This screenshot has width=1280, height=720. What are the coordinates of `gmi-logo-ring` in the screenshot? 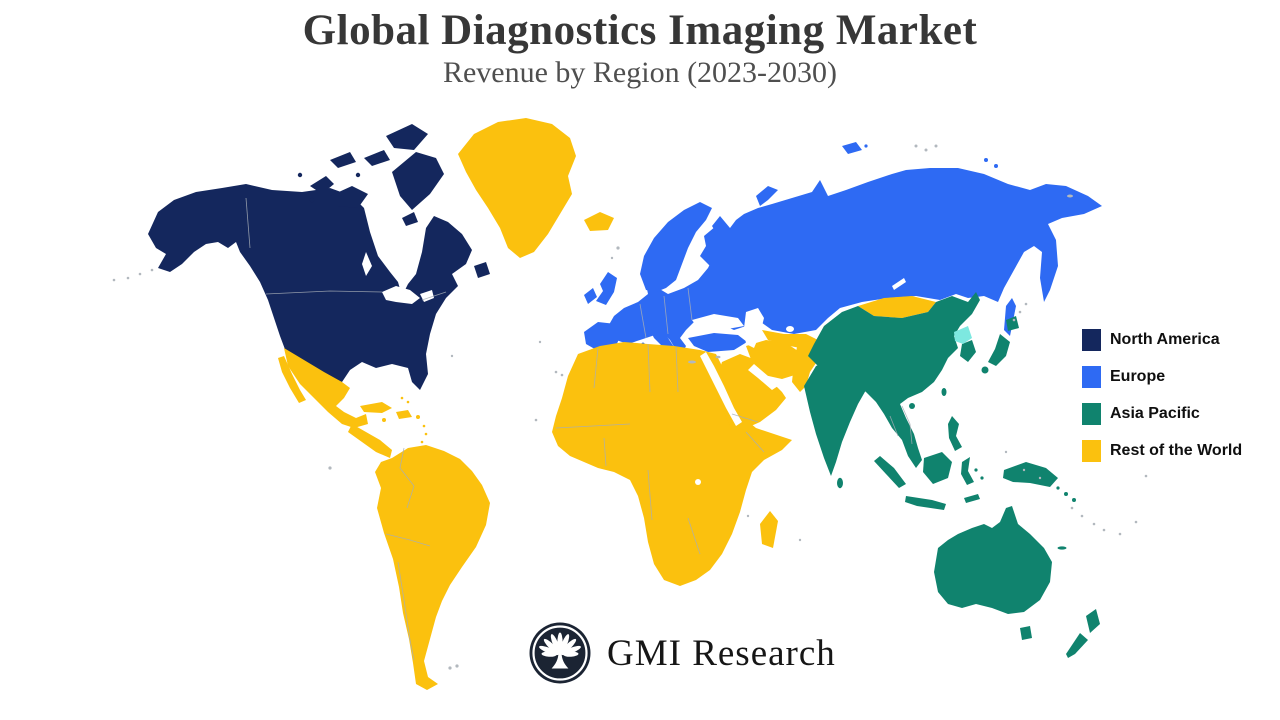 It's located at (560, 653).